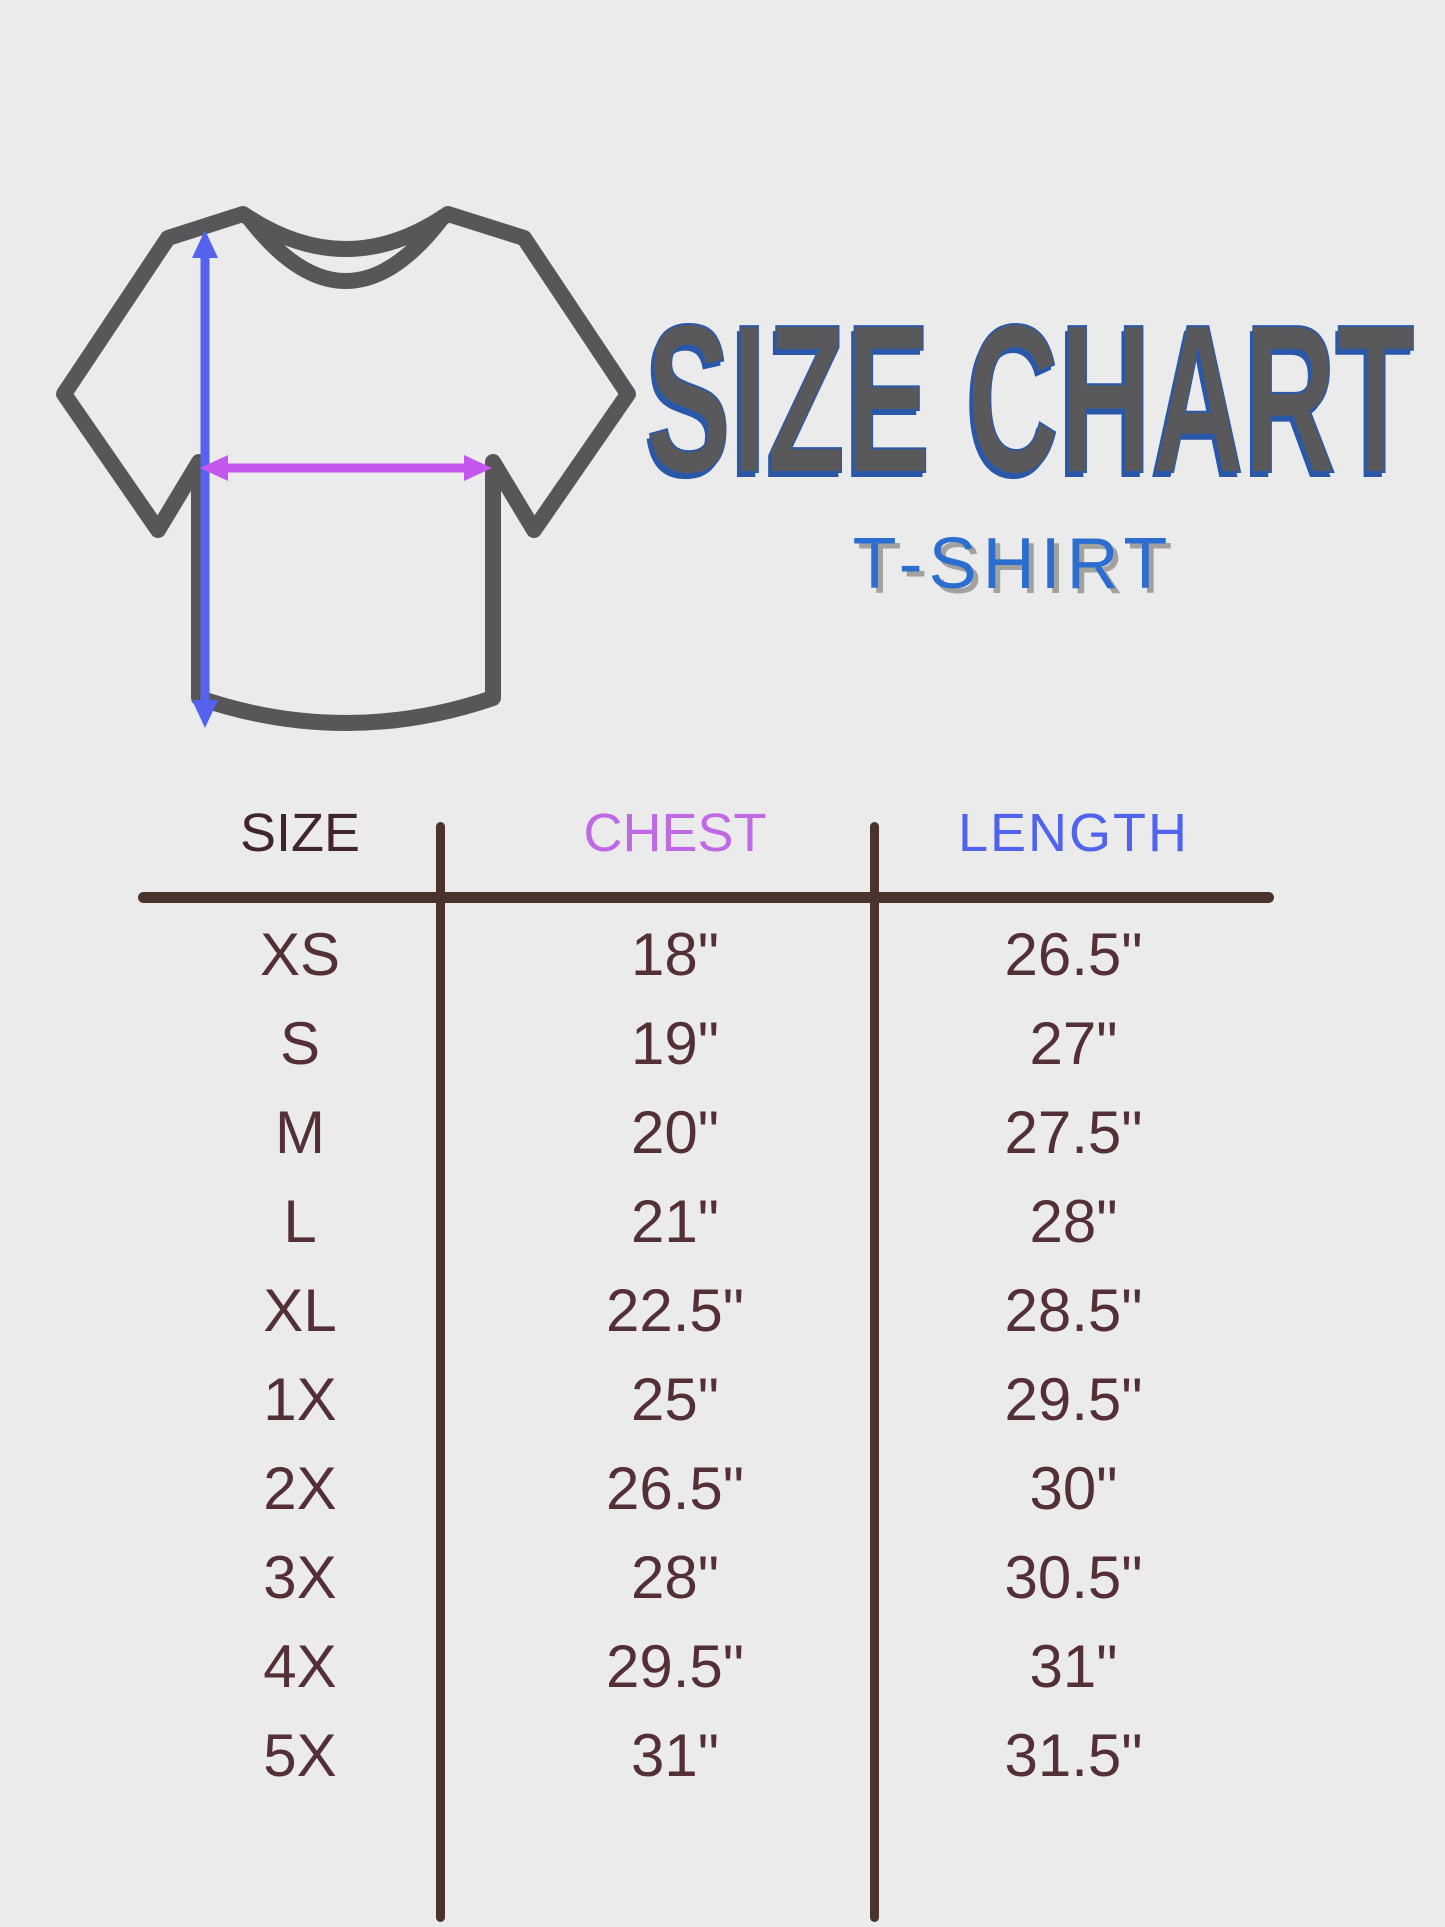  What do you see at coordinates (300, 1488) in the screenshot?
I see `cell-size: 2X` at bounding box center [300, 1488].